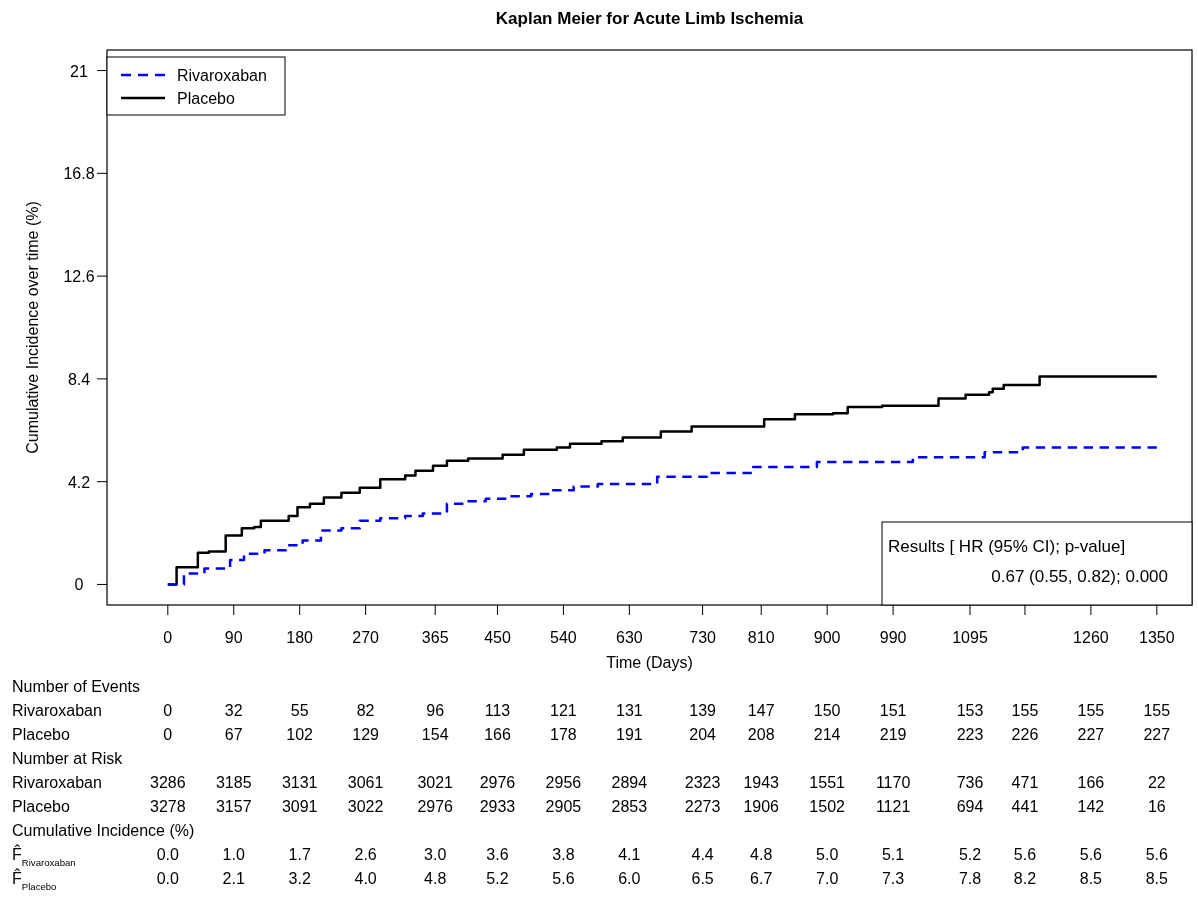  I want to click on text: Placebo 3278 3157 3091 3022 2976 2933 2905 2853 2273 1906 1502 1121 694 441 142 16, so click(589, 806).